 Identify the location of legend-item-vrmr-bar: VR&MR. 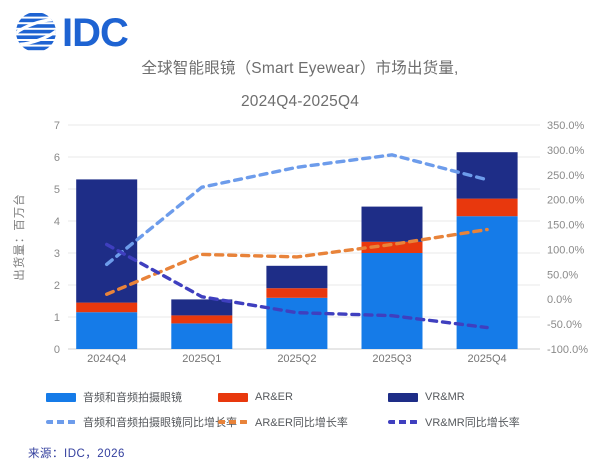
(426, 397).